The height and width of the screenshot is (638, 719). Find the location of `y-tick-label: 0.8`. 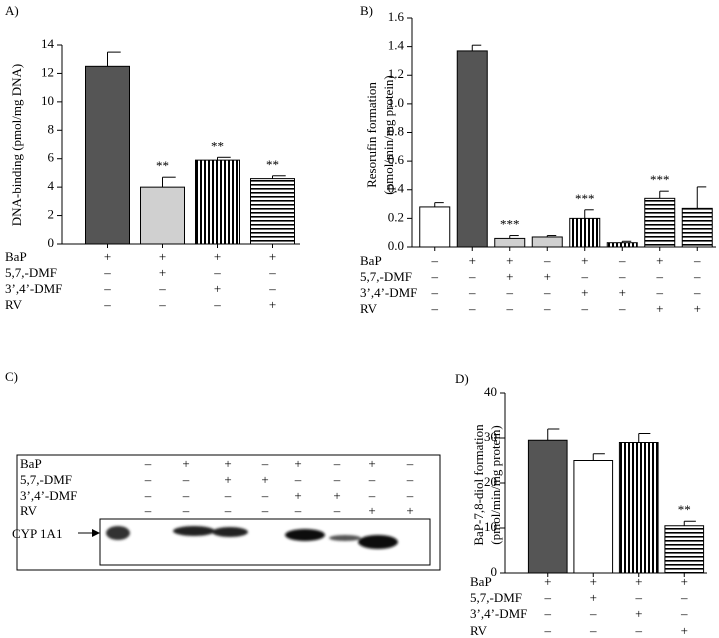

y-tick-label: 0.8 is located at coordinates (396, 130).